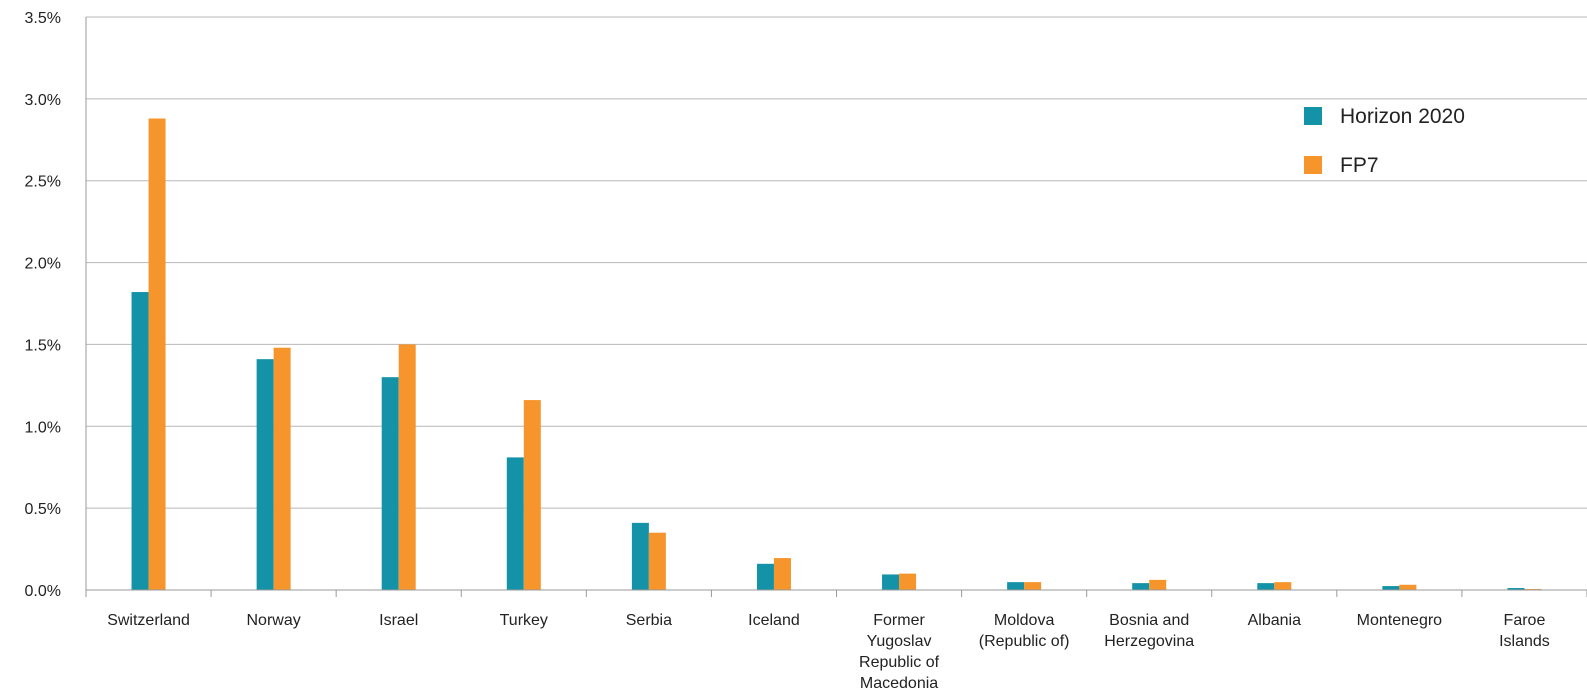 This screenshot has height=700, width=1587. Describe the element at coordinates (398, 620) in the screenshot. I see `x-category-label: Israel` at that location.